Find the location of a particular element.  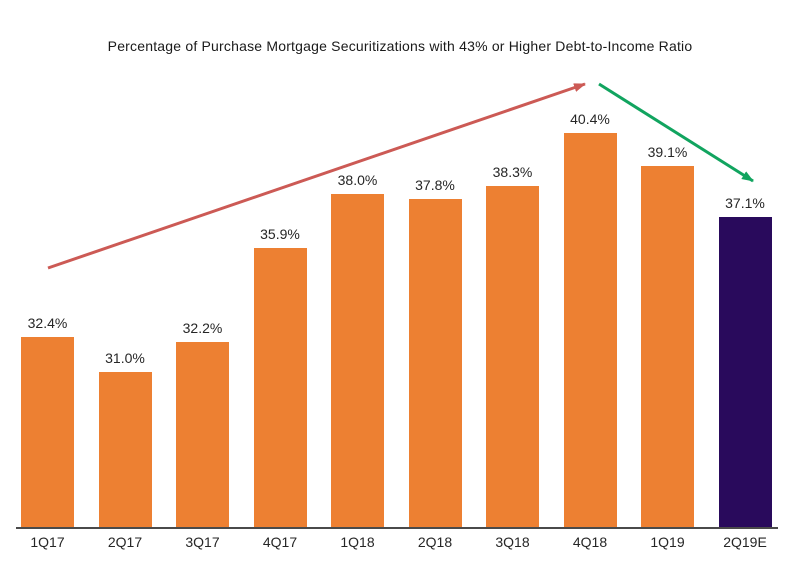

bar-value-label-1q19: 39.1% is located at coordinates (667, 151).